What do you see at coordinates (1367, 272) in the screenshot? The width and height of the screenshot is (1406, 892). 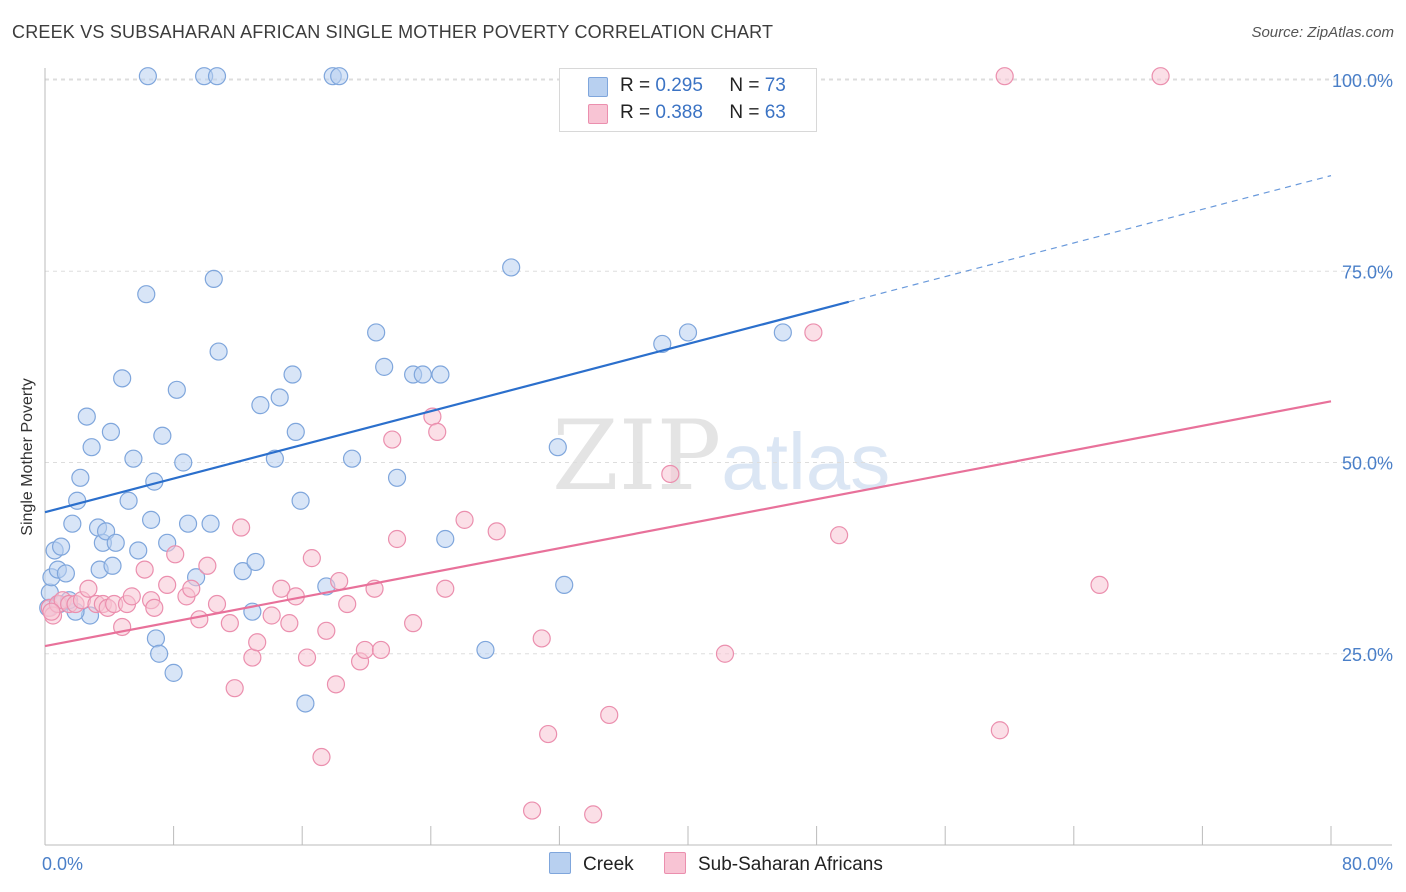 I see `y-tick-label: 75.0%` at bounding box center [1367, 272].